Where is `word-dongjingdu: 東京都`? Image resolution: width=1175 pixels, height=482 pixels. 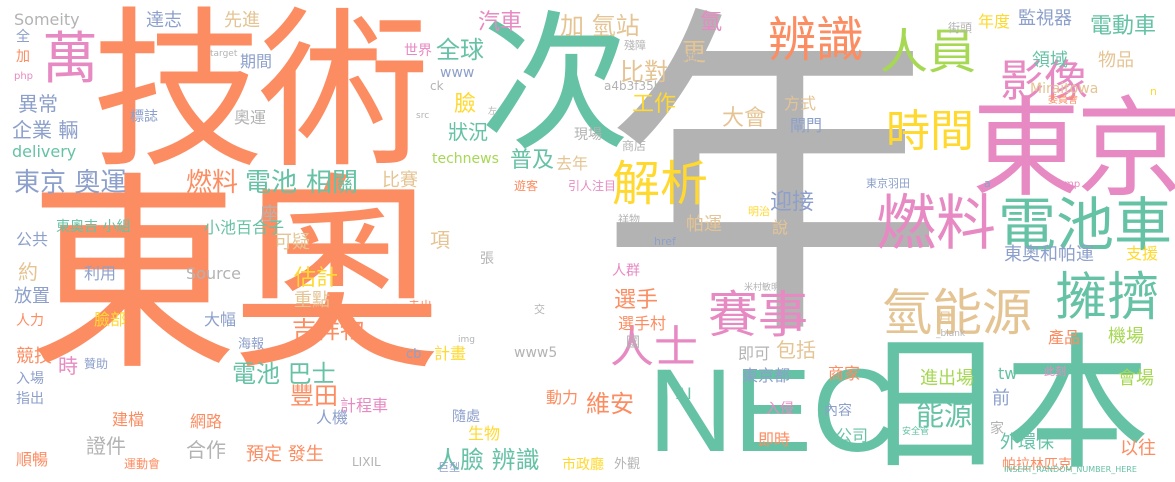 word-dongjingdu: 東京都 is located at coordinates (766, 375).